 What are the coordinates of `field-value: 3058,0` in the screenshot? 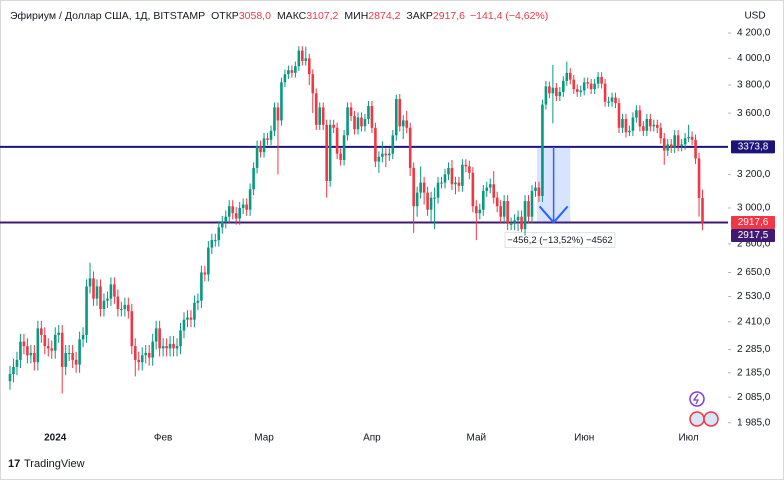 It's located at (255, 16).